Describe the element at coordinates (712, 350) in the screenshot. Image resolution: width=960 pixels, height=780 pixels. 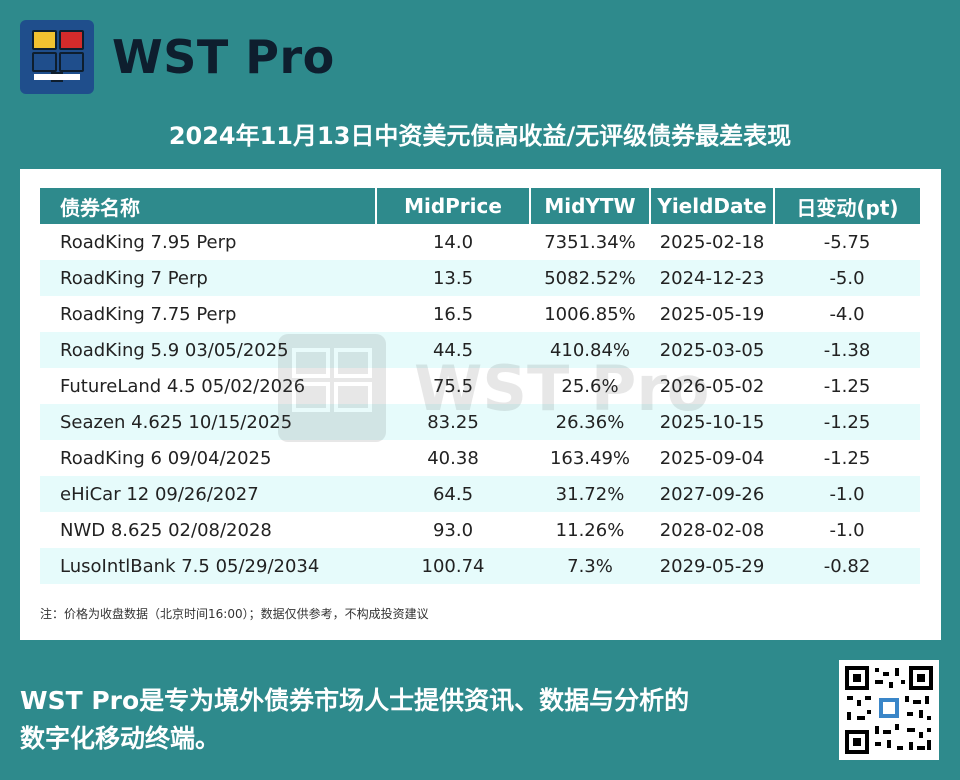
I see `yield-date: 2025-03-05` at that location.